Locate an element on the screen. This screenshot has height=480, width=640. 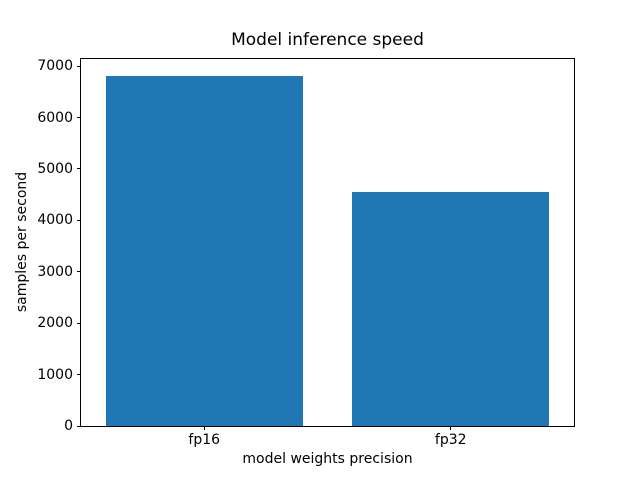
y-tick-label: 3000 is located at coordinates (55, 271).